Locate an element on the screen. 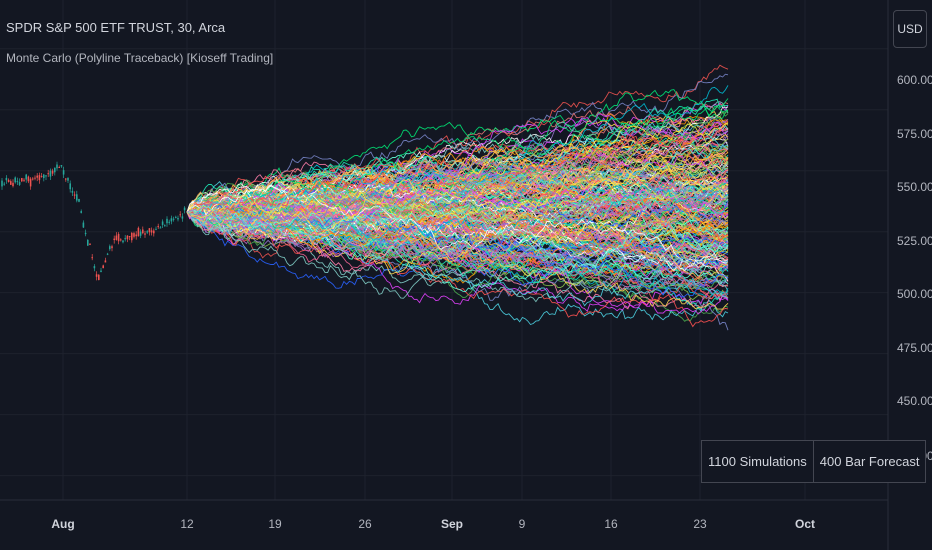 The image size is (932, 550). currency-button: USD is located at coordinates (910, 29).